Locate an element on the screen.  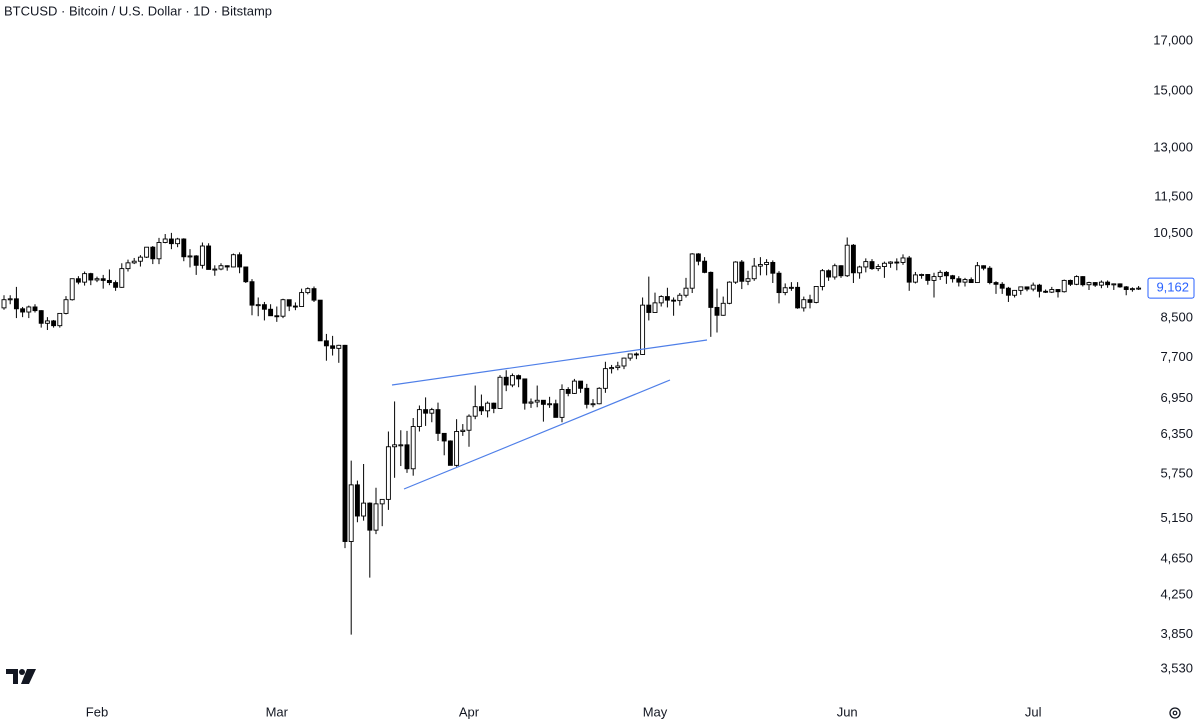
y-tick-label: 6,950 is located at coordinates (1176, 397).